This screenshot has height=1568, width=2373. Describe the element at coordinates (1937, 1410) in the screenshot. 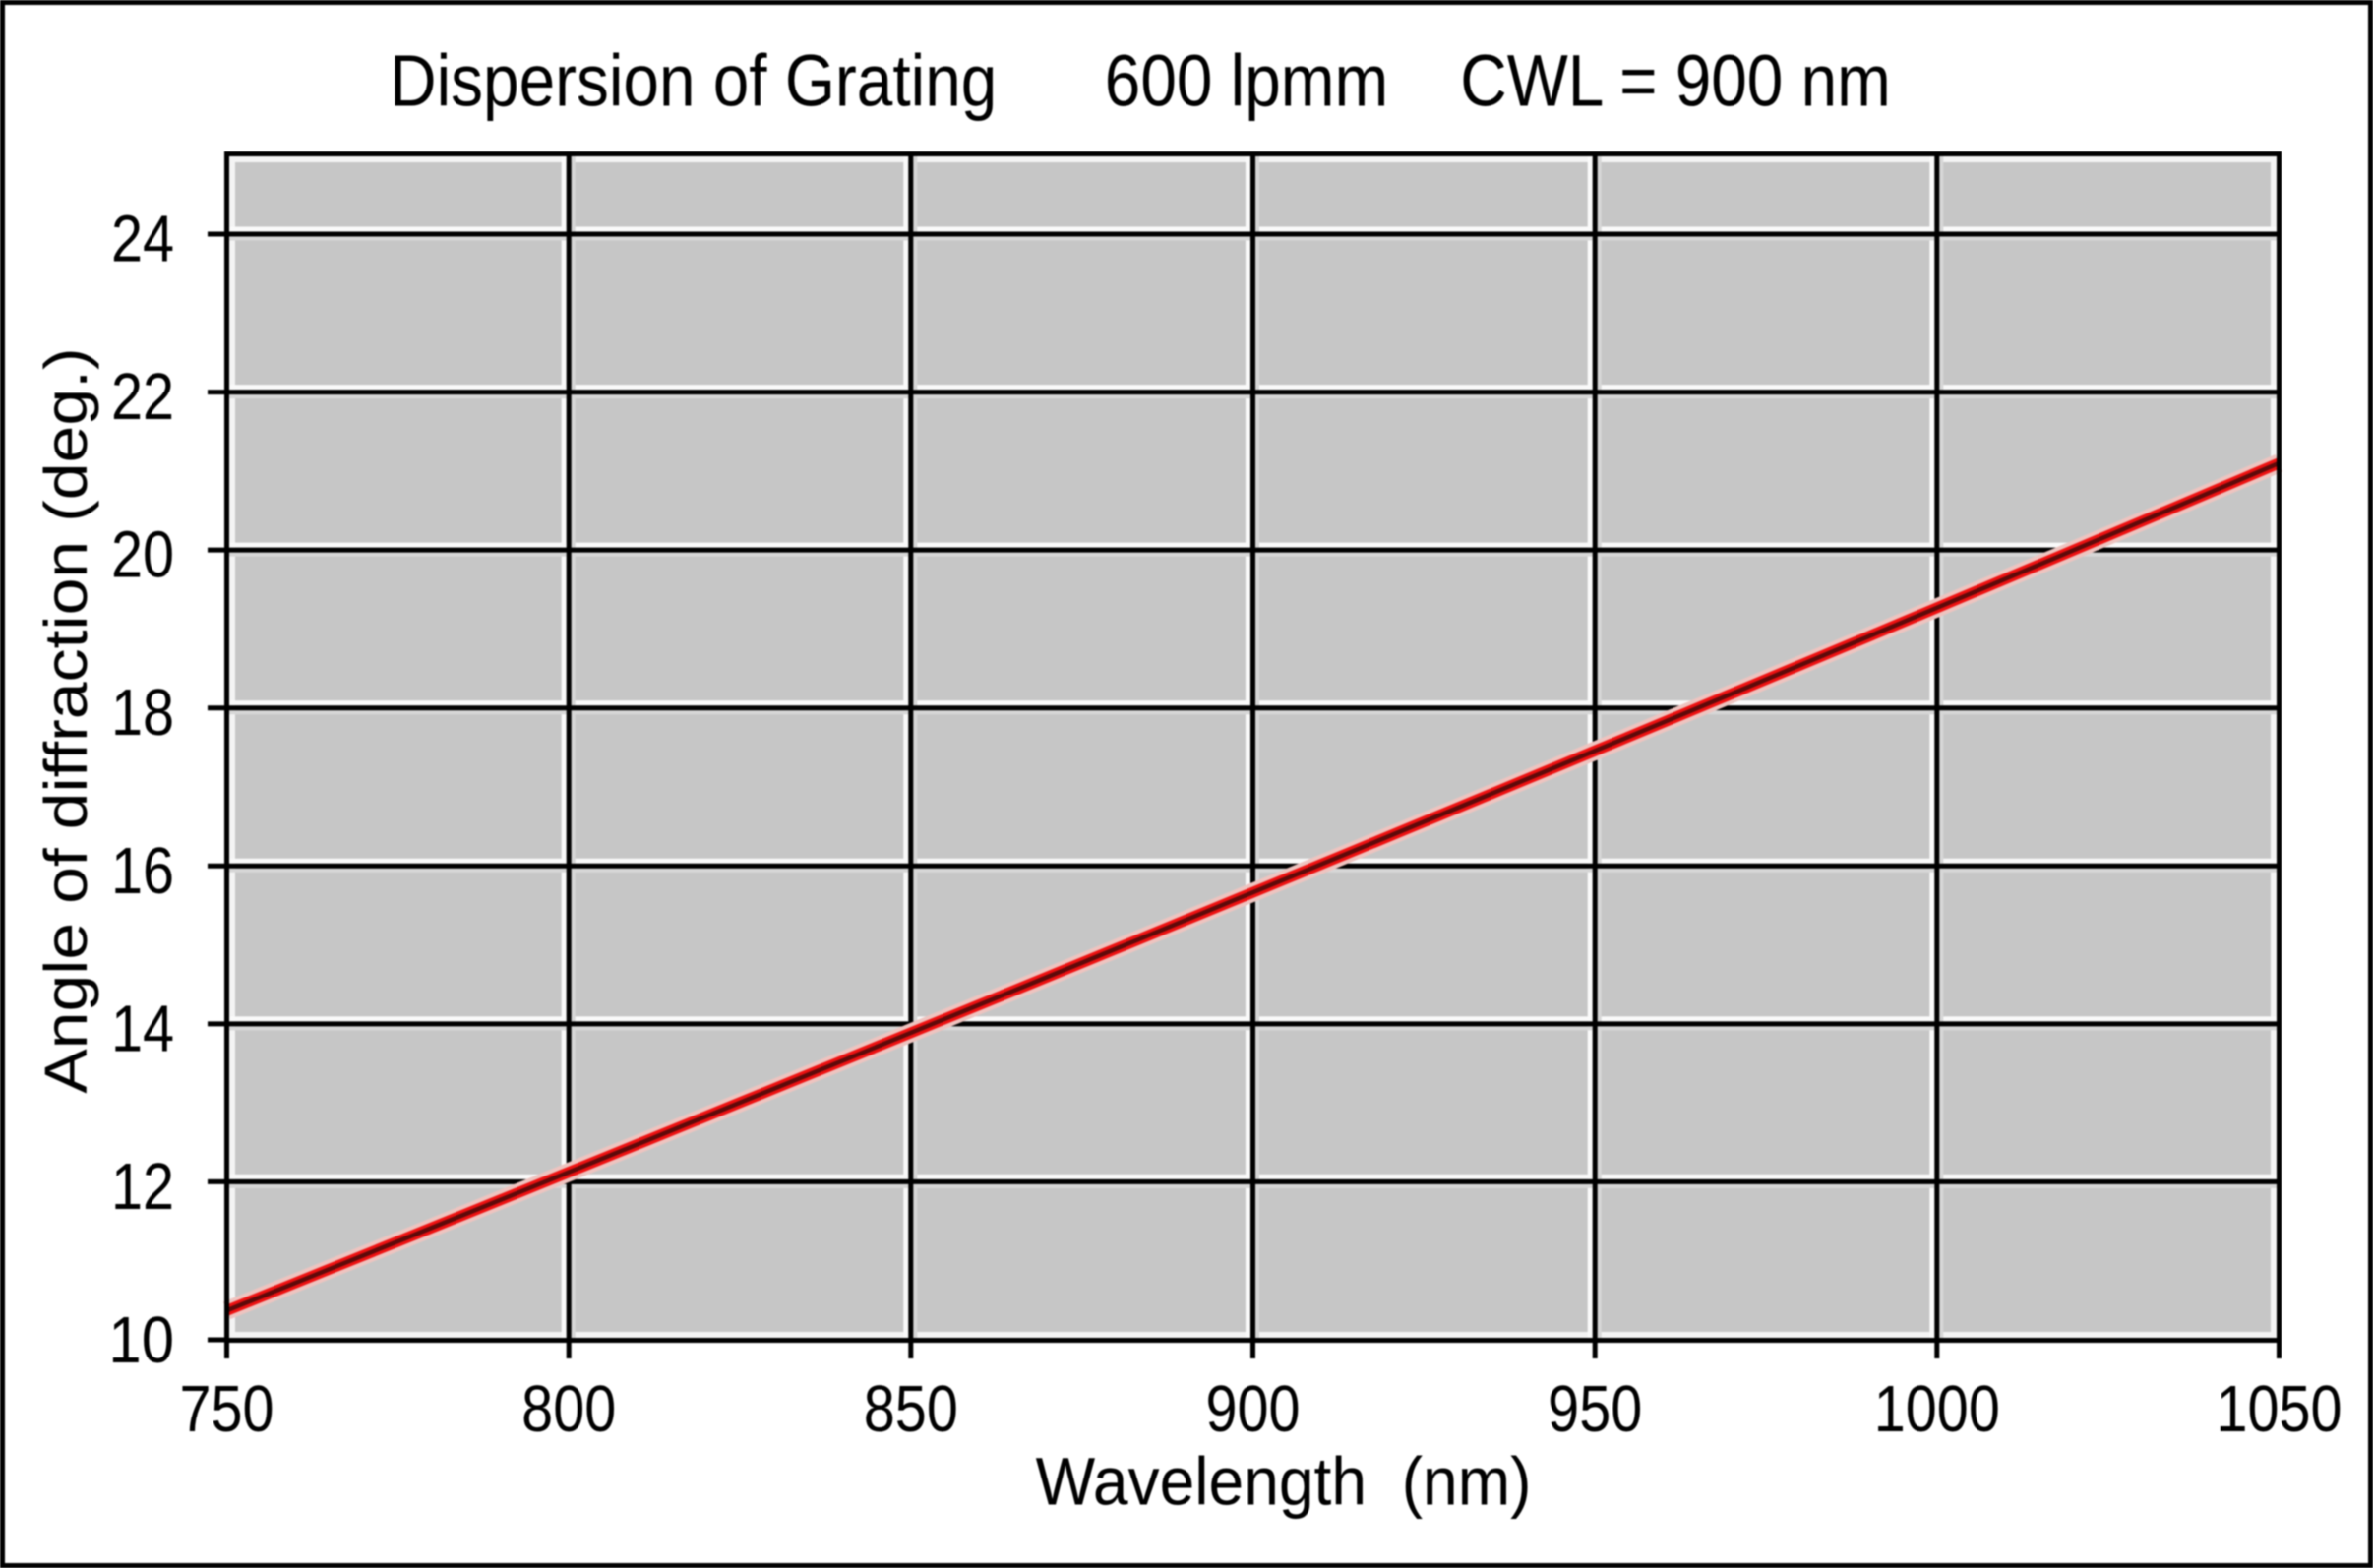

I see `svg-text: 1000` at that location.